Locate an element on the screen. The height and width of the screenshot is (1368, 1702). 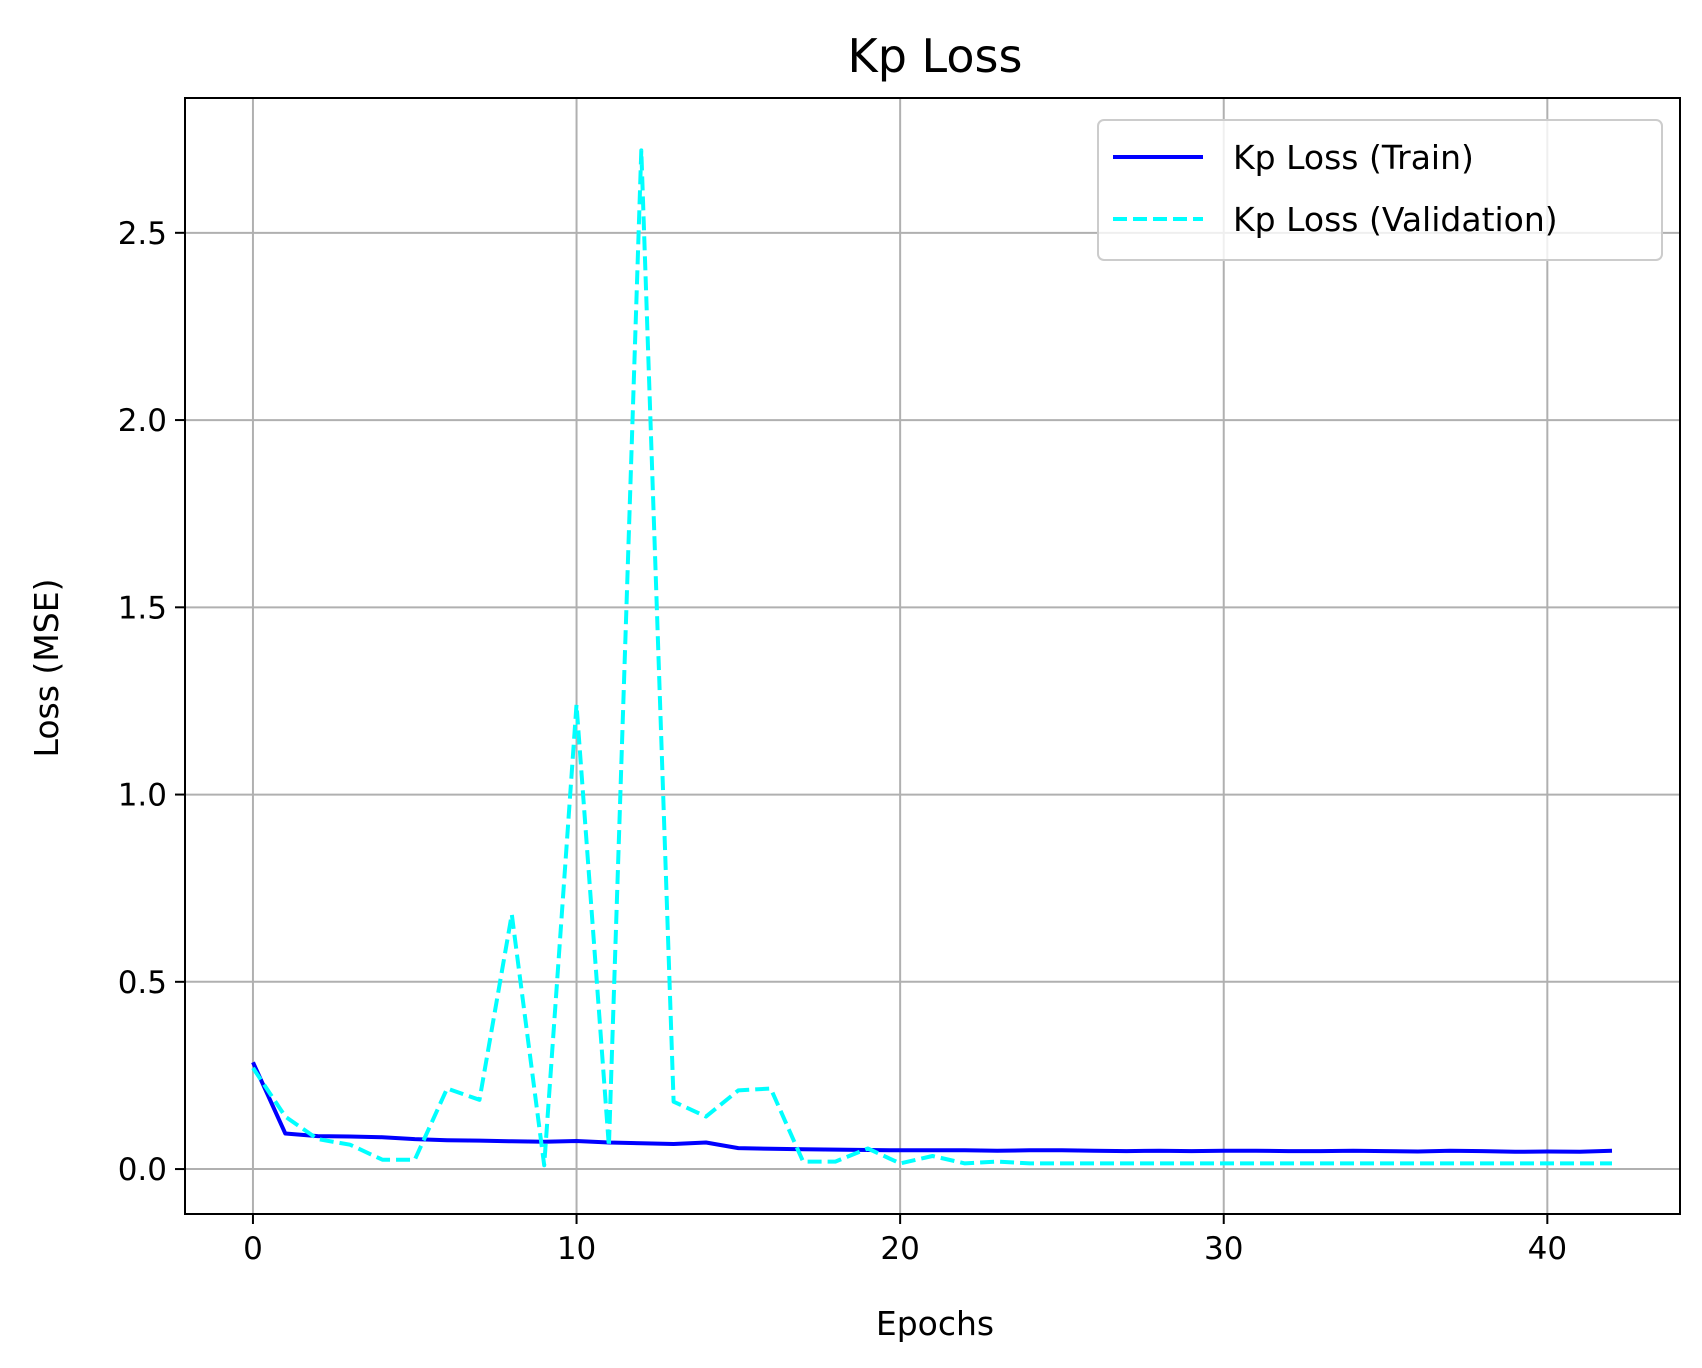
legend-box is located at coordinates (1380, 190).